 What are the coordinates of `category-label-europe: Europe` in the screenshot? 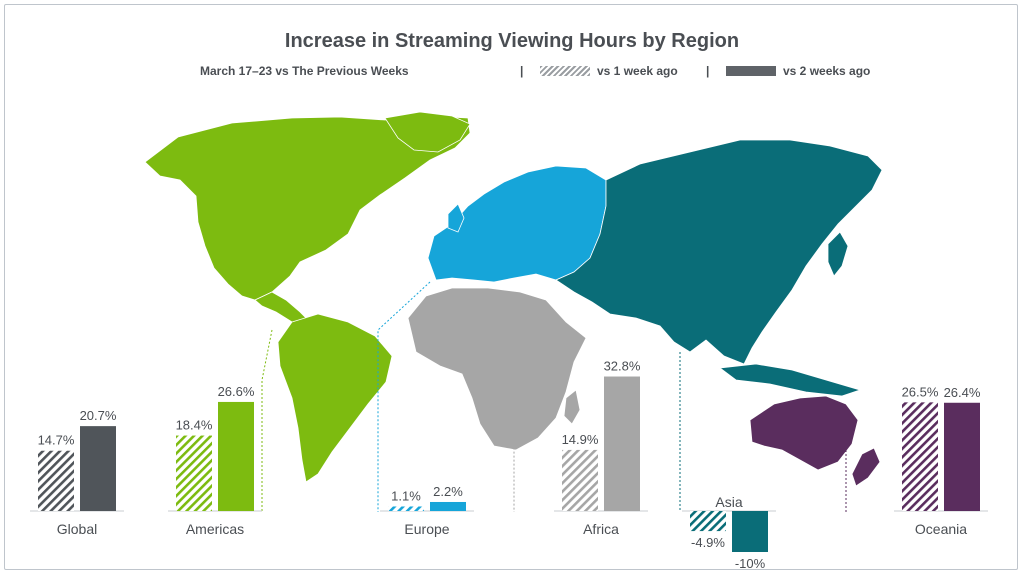 It's located at (426, 529).